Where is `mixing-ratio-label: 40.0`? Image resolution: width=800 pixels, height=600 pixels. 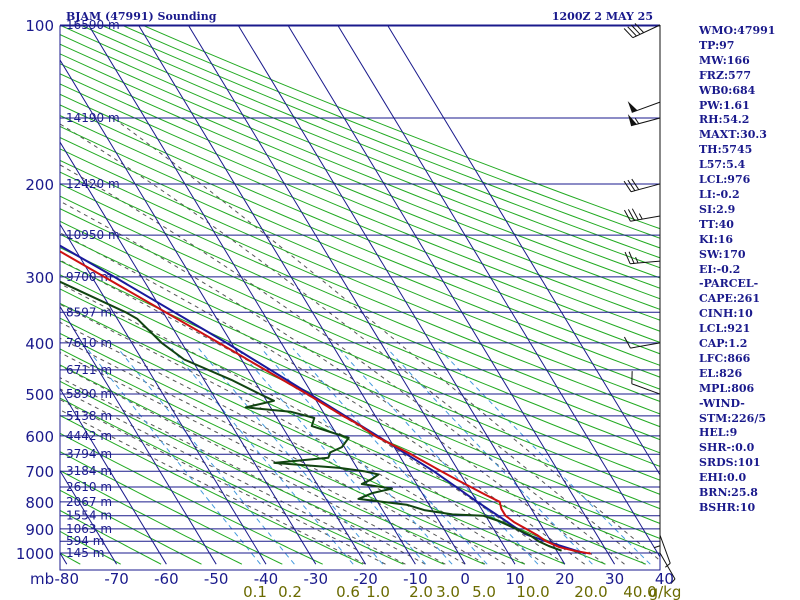
mixing-ratio-label: 40.0 is located at coordinates (639, 591).